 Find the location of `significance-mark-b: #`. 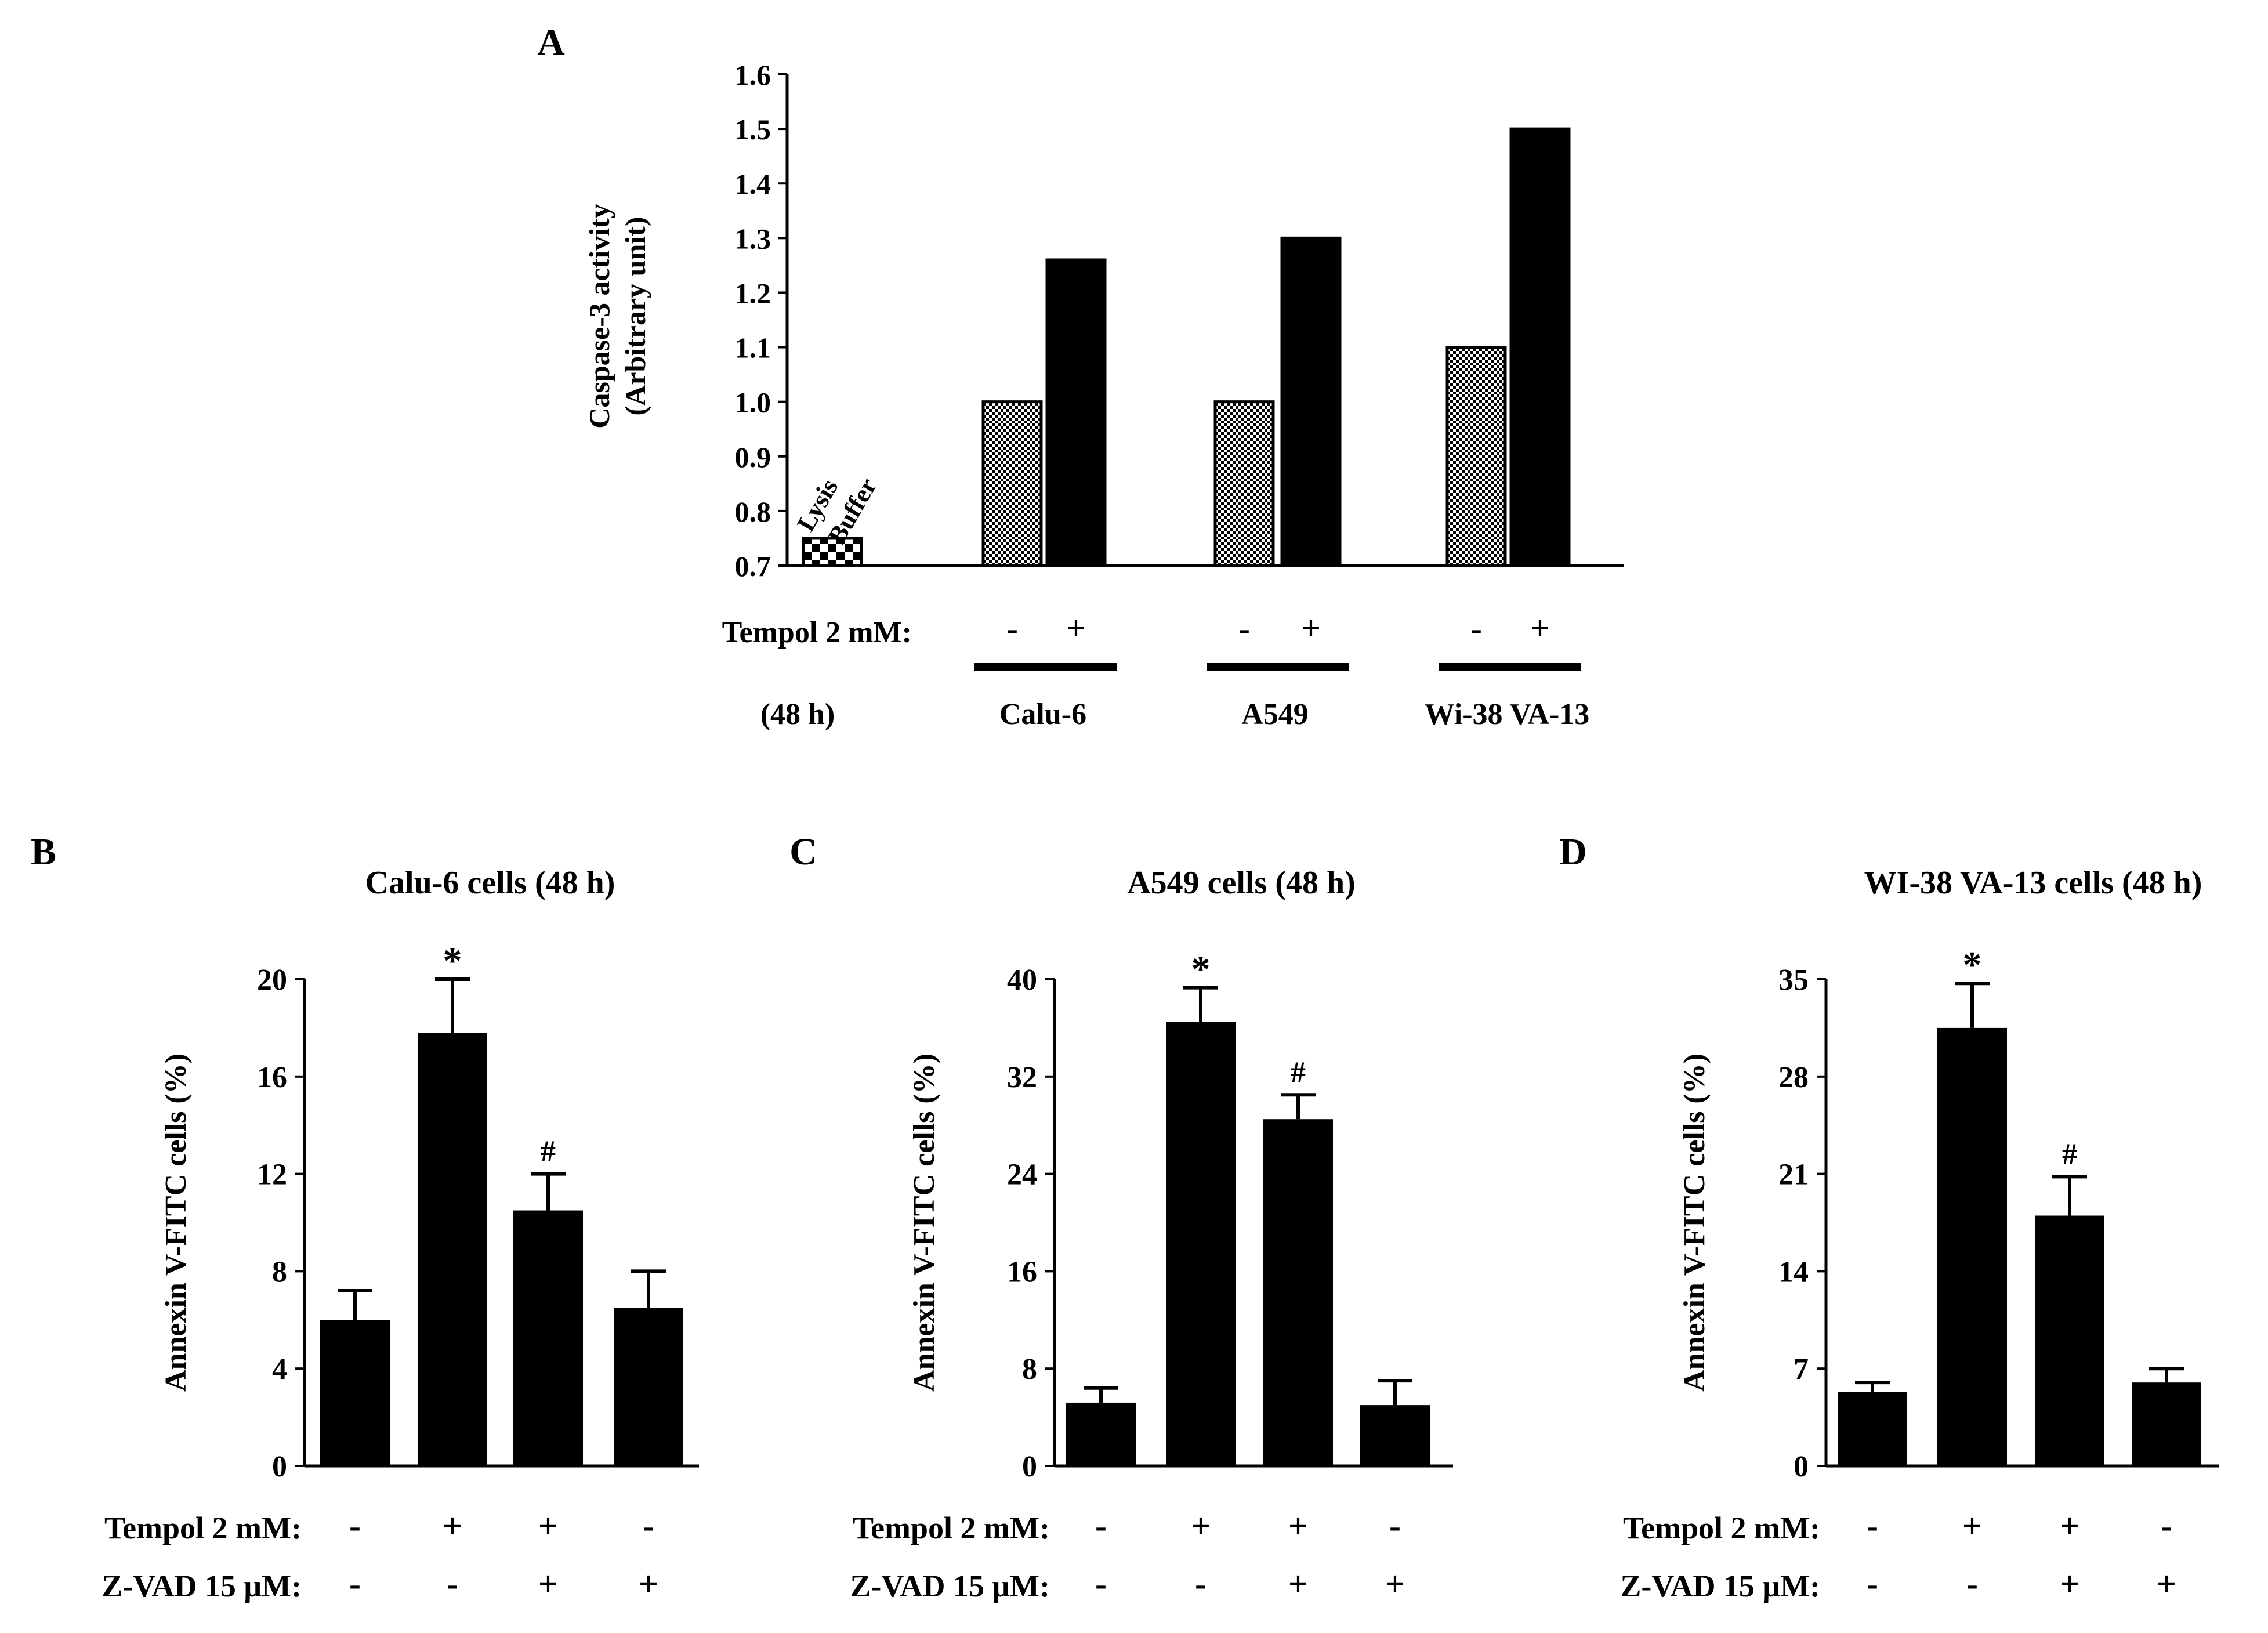

significance-mark-b: # is located at coordinates (548, 1151).